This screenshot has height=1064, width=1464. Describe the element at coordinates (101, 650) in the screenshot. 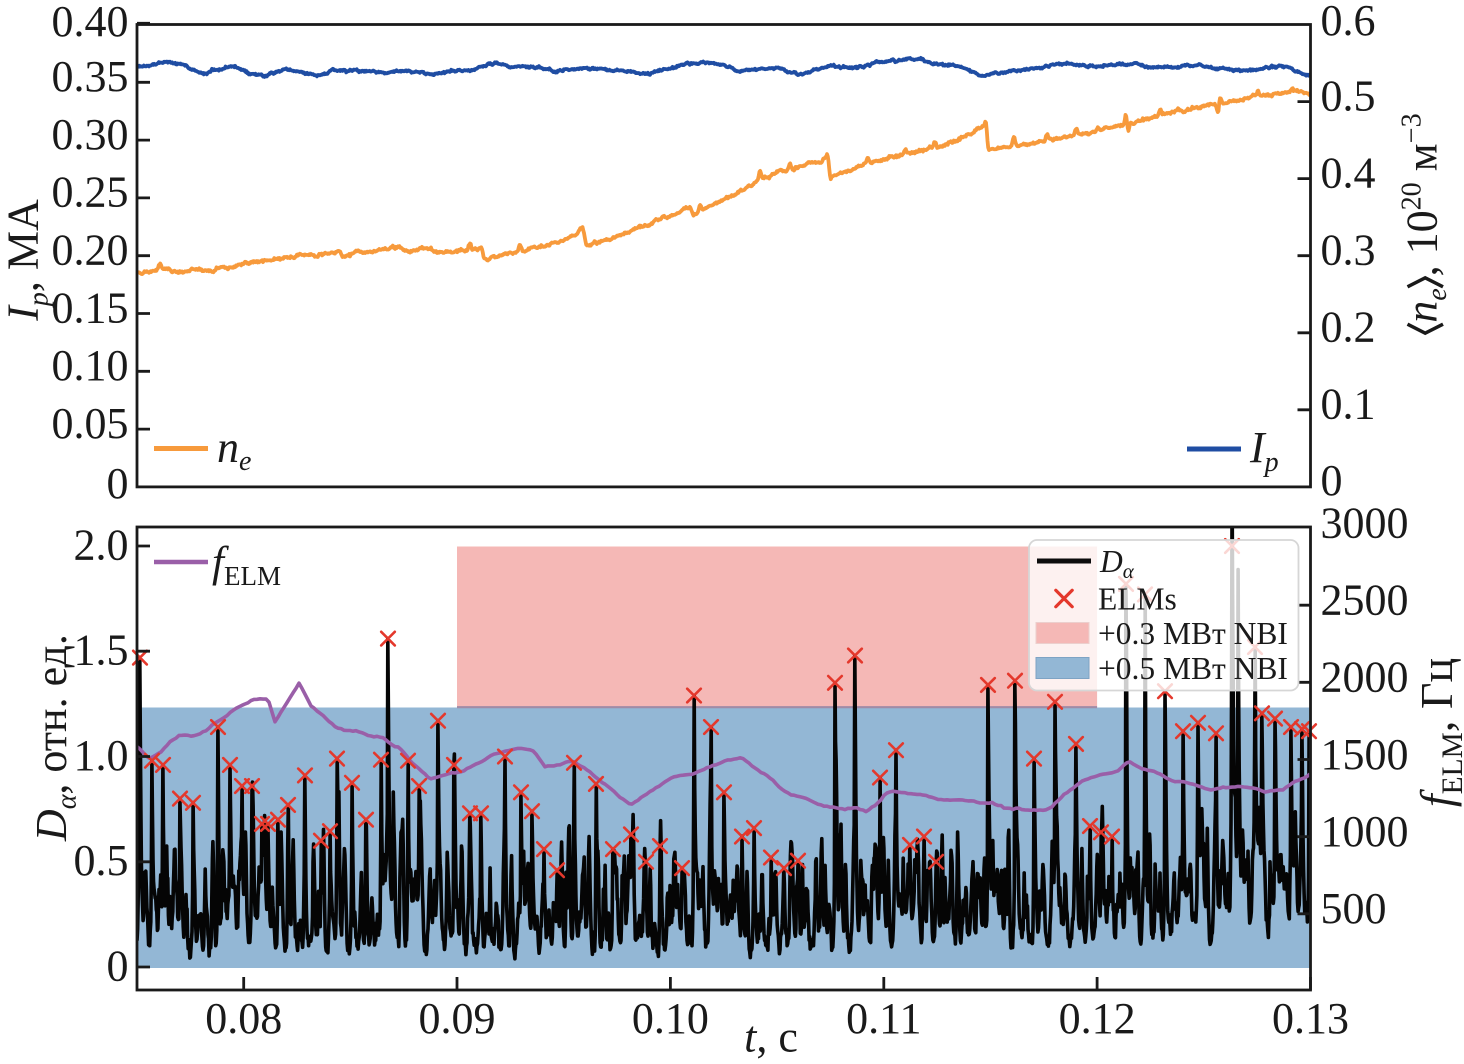

I see `svg-text: 1.5` at that location.